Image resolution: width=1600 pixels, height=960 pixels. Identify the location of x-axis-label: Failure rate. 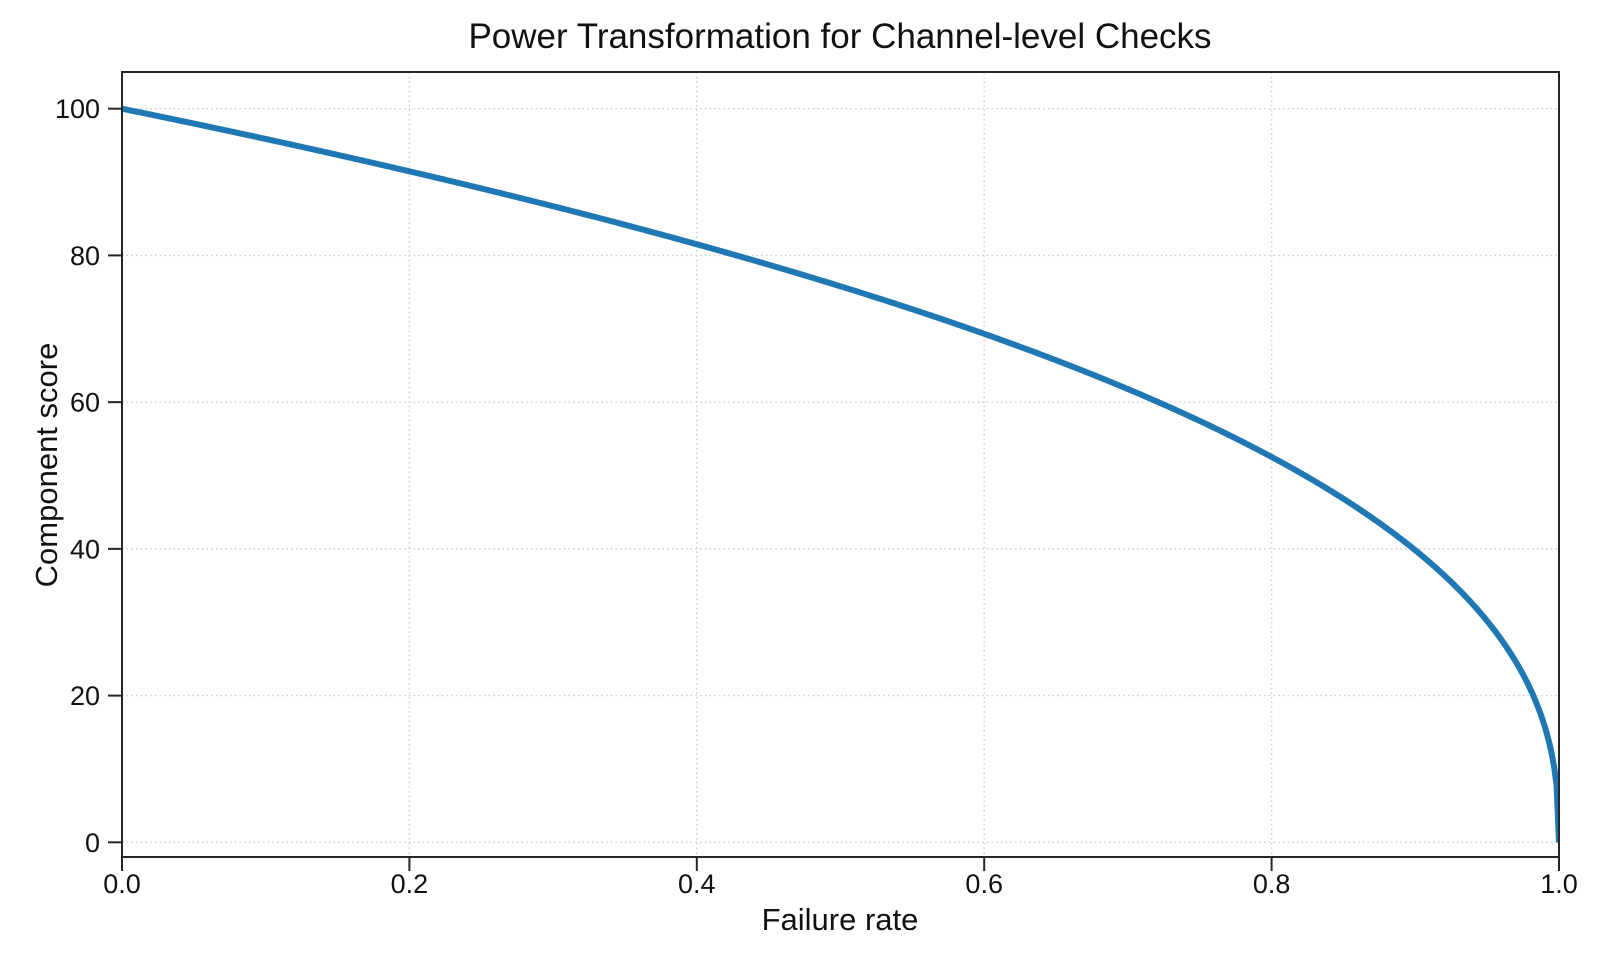
(840, 919).